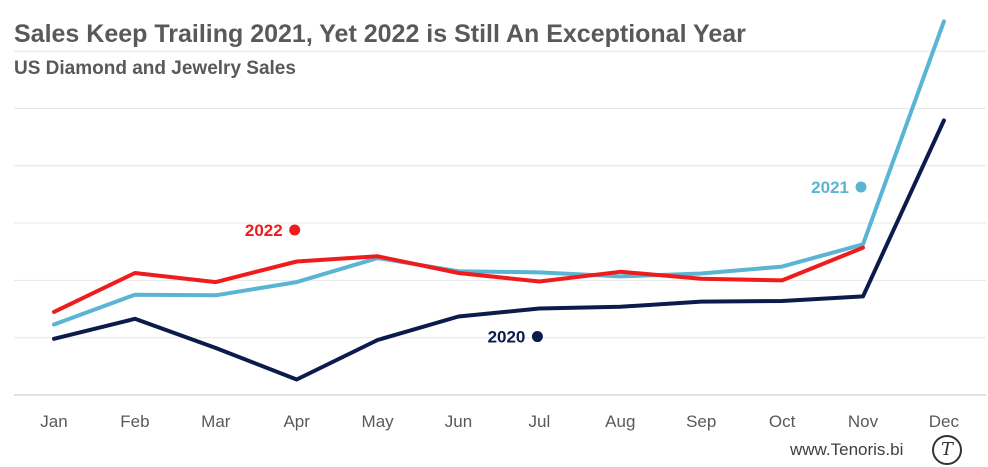  What do you see at coordinates (861, 187) in the screenshot?
I see `series-marker-2021` at bounding box center [861, 187].